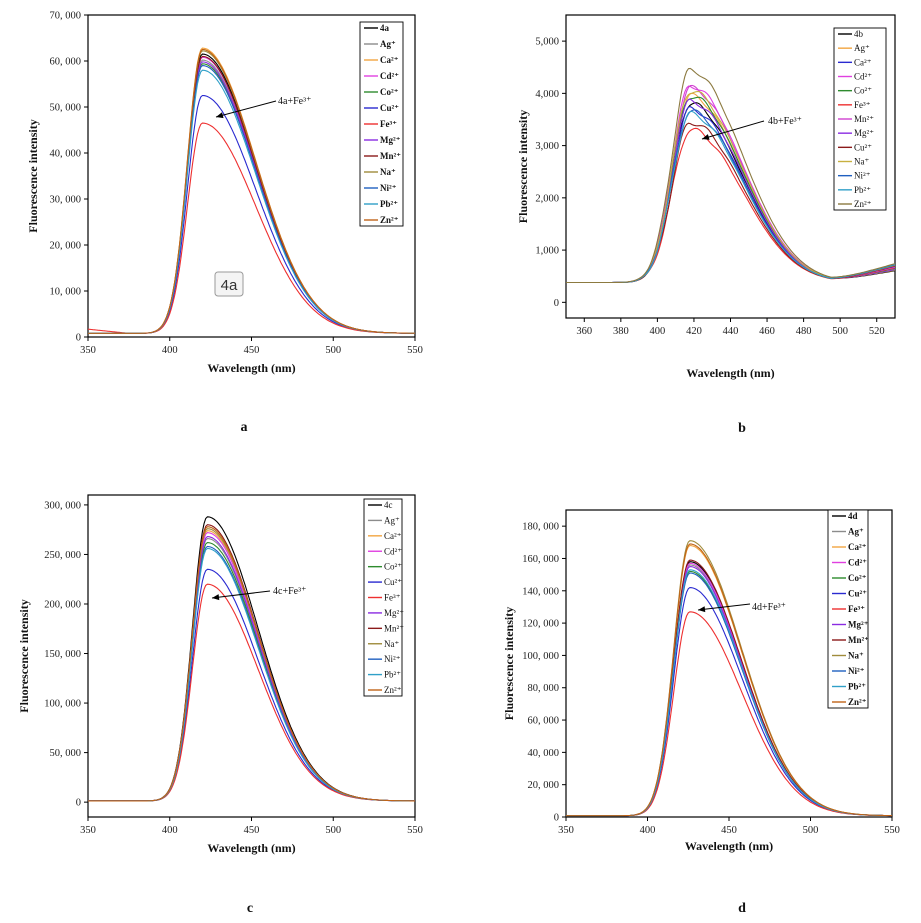 The image size is (921, 923). I want to click on legend-label: 4d, so click(853, 516).